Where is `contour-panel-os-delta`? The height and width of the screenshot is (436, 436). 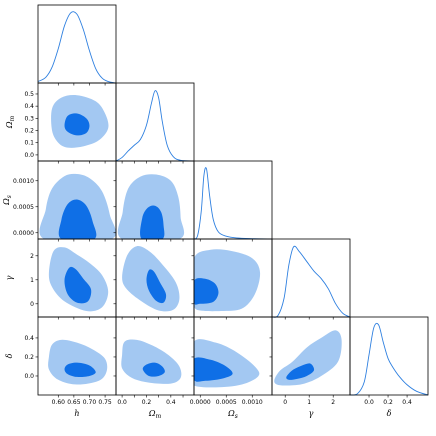
contour-panel-os-delta is located at coordinates (227, 363).